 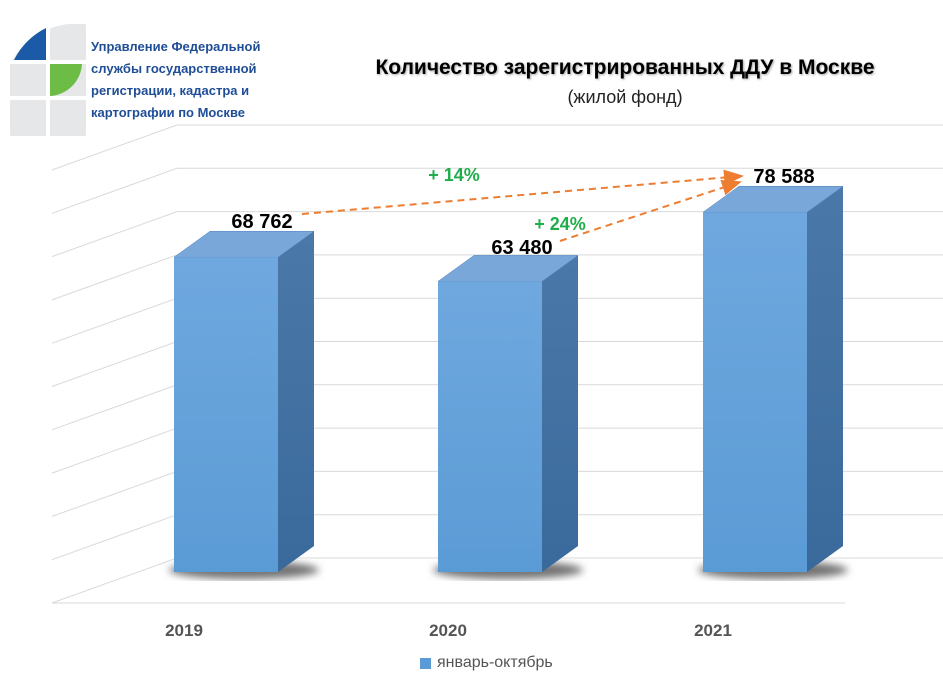 What do you see at coordinates (521, 248) in the screenshot?
I see `data-label: 63 480` at bounding box center [521, 248].